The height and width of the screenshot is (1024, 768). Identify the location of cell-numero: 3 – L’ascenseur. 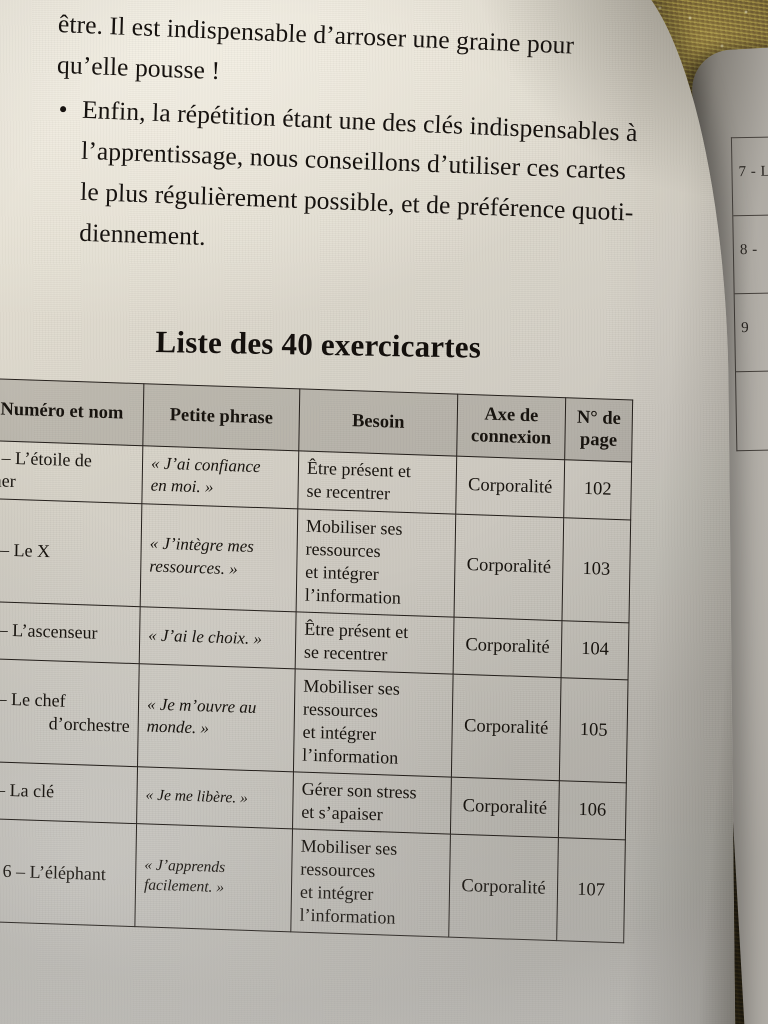
(70, 632).